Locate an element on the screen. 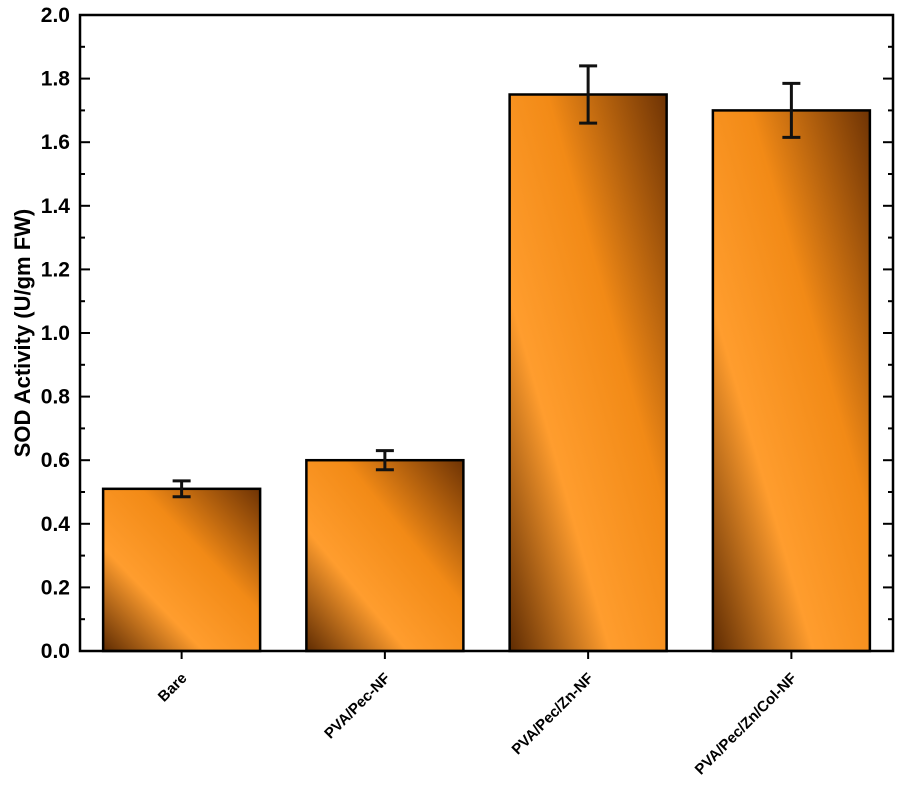  y-tick-label: 0.2 is located at coordinates (55, 587).